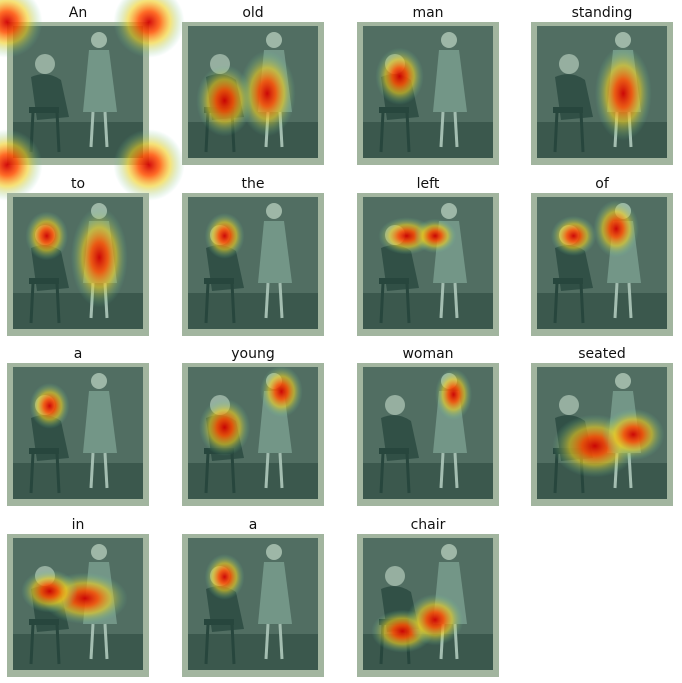 This screenshot has width=682, height=683. What do you see at coordinates (427, 354) in the screenshot?
I see `panel-title: woman` at bounding box center [427, 354].